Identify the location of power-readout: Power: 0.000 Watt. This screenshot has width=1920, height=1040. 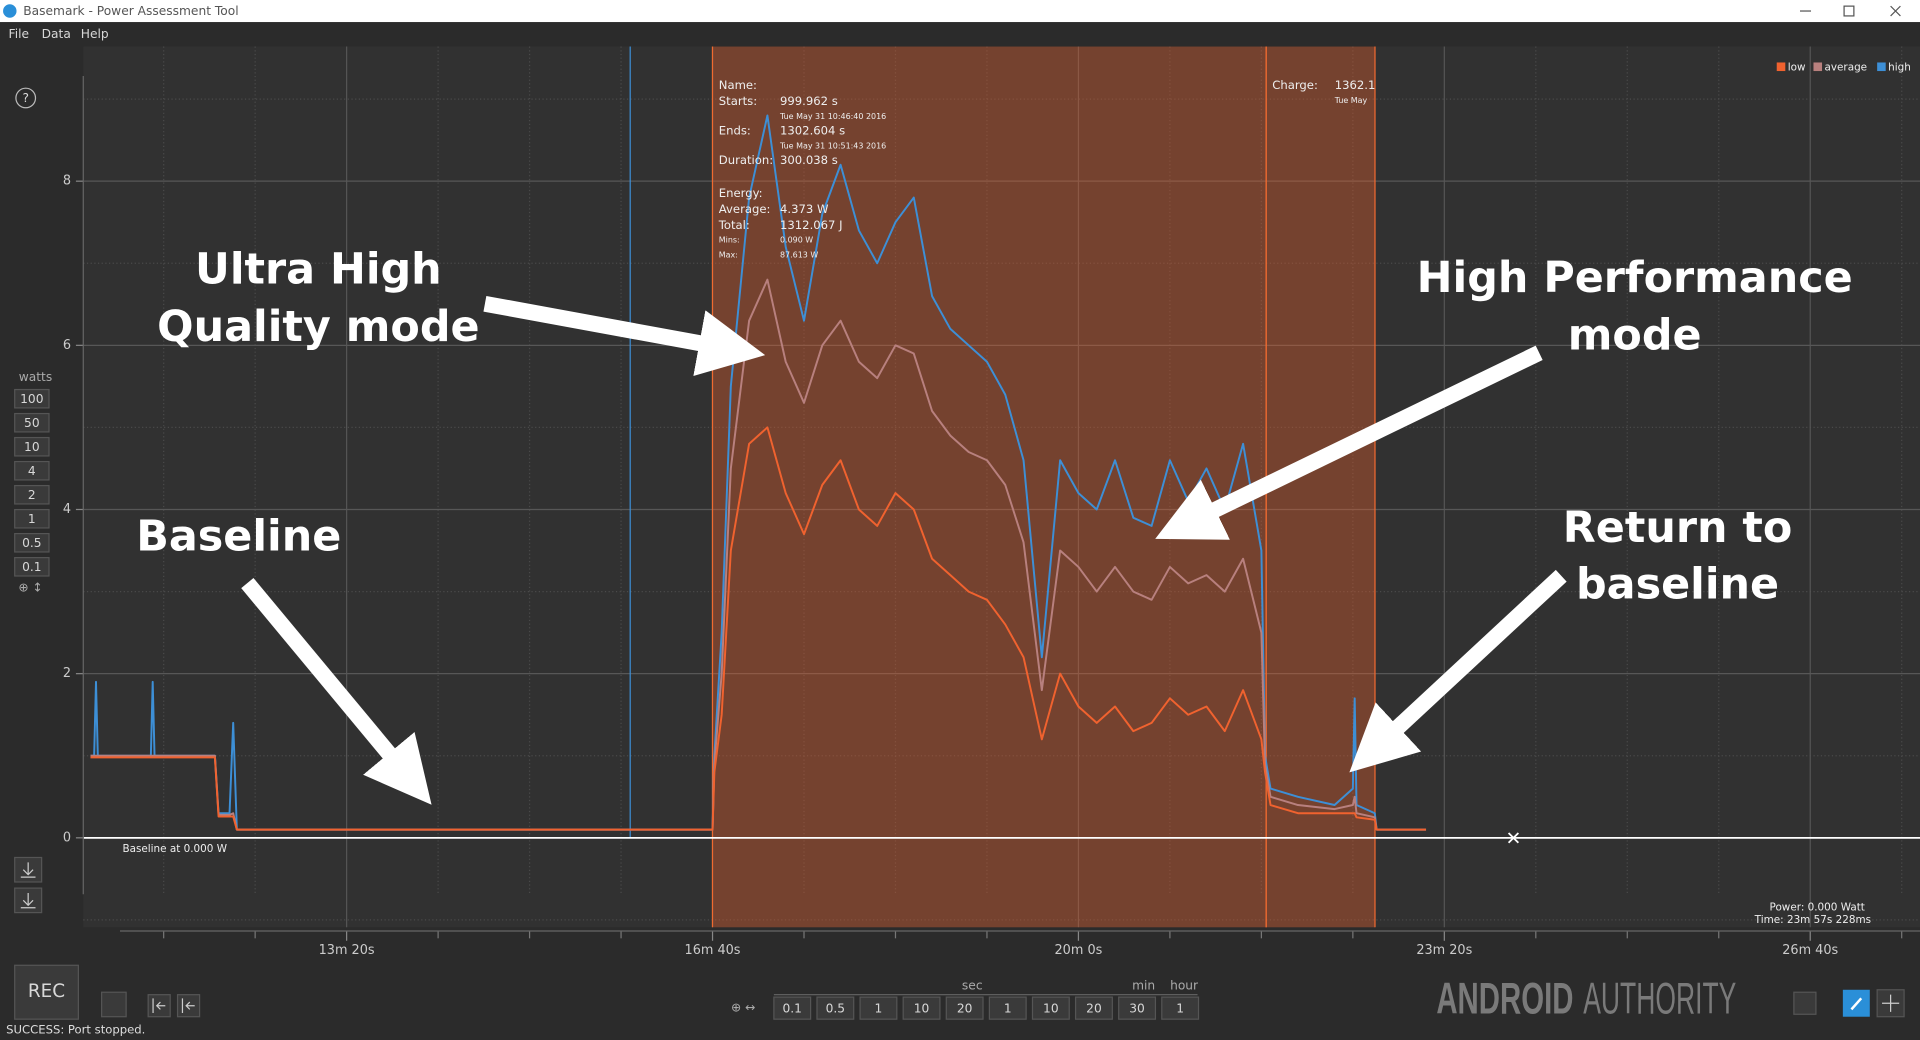
(1817, 908).